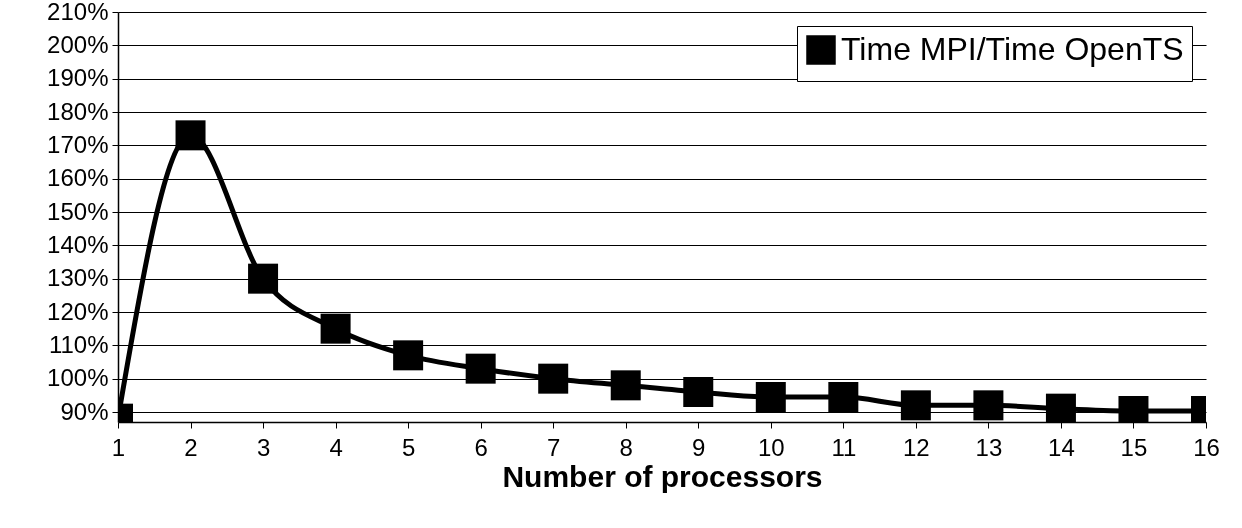 The width and height of the screenshot is (1242, 528). What do you see at coordinates (78, 378) in the screenshot?
I see `y-tick-label: 100%` at bounding box center [78, 378].